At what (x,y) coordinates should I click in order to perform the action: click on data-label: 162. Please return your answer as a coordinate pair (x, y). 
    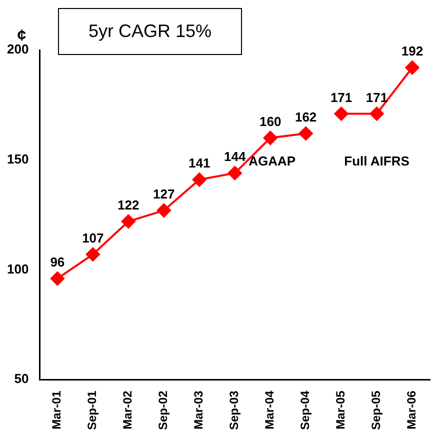
    Looking at the image, I should click on (305, 117).